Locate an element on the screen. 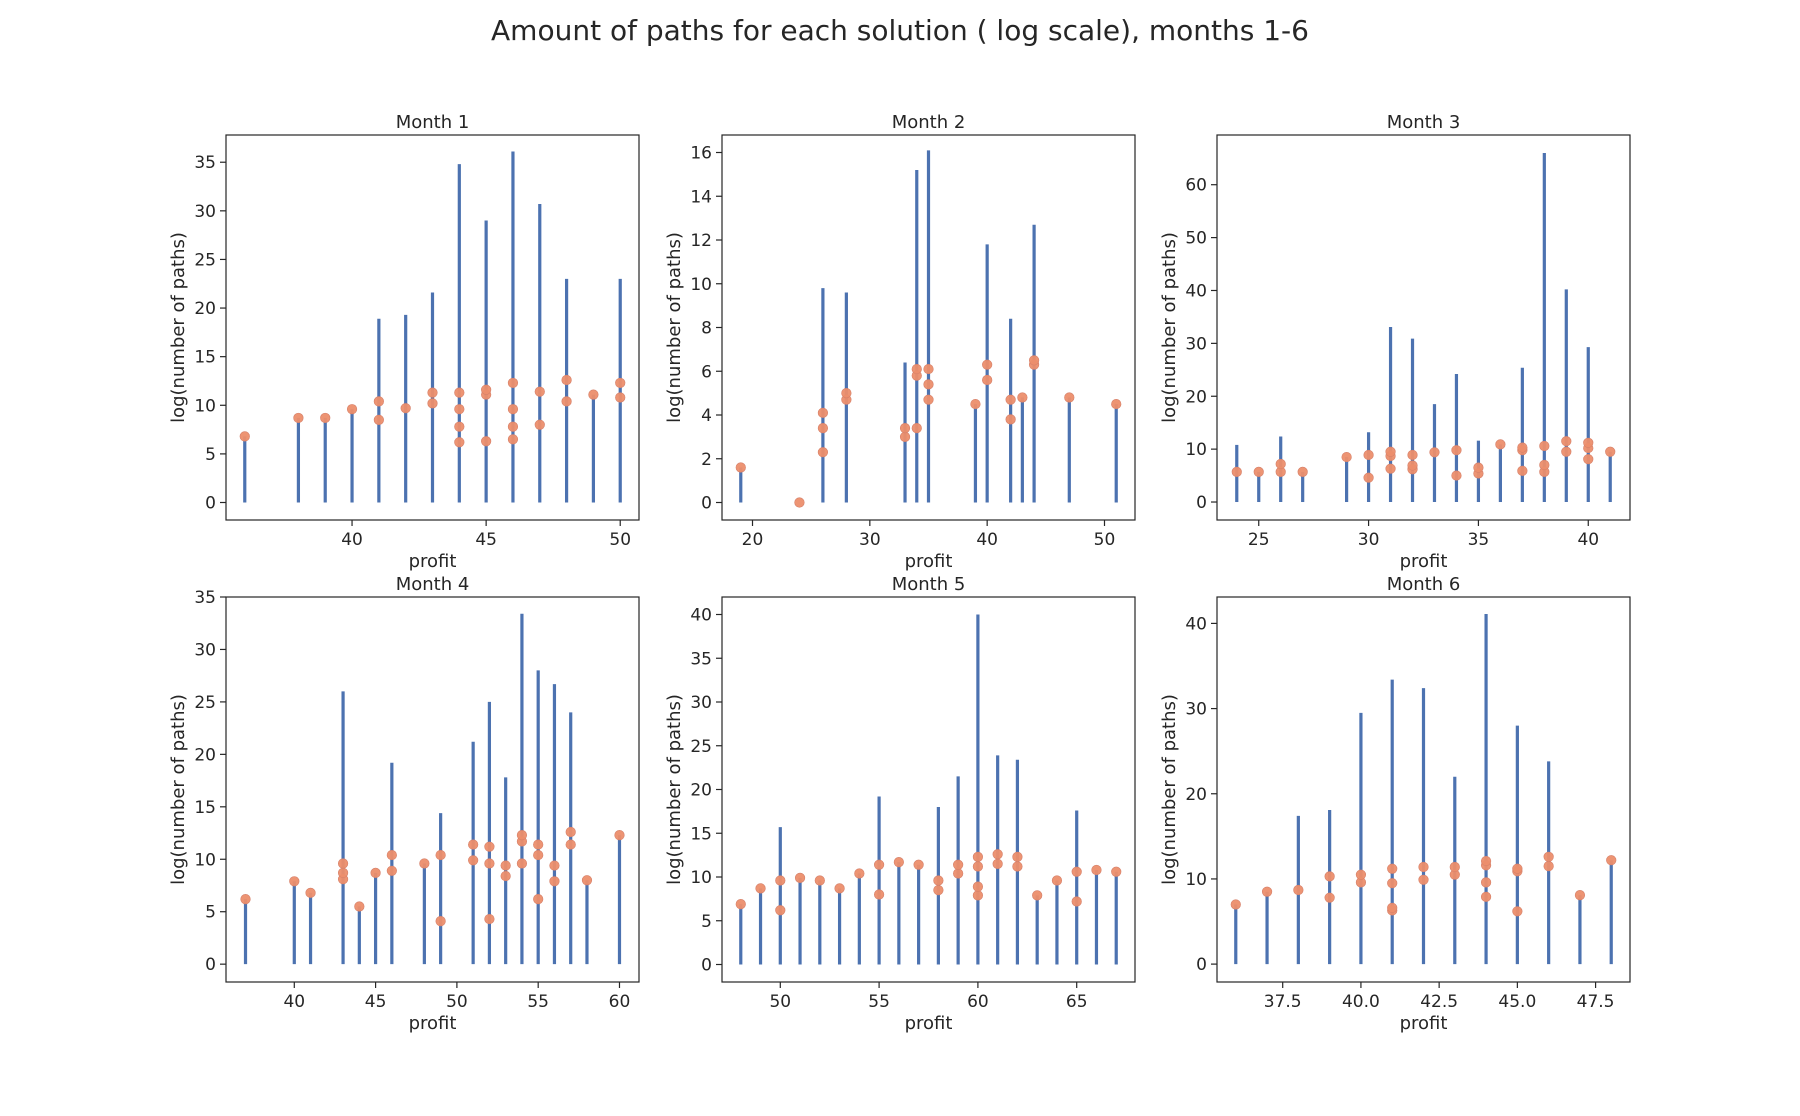  y-tick-label: 35 is located at coordinates (701, 659).